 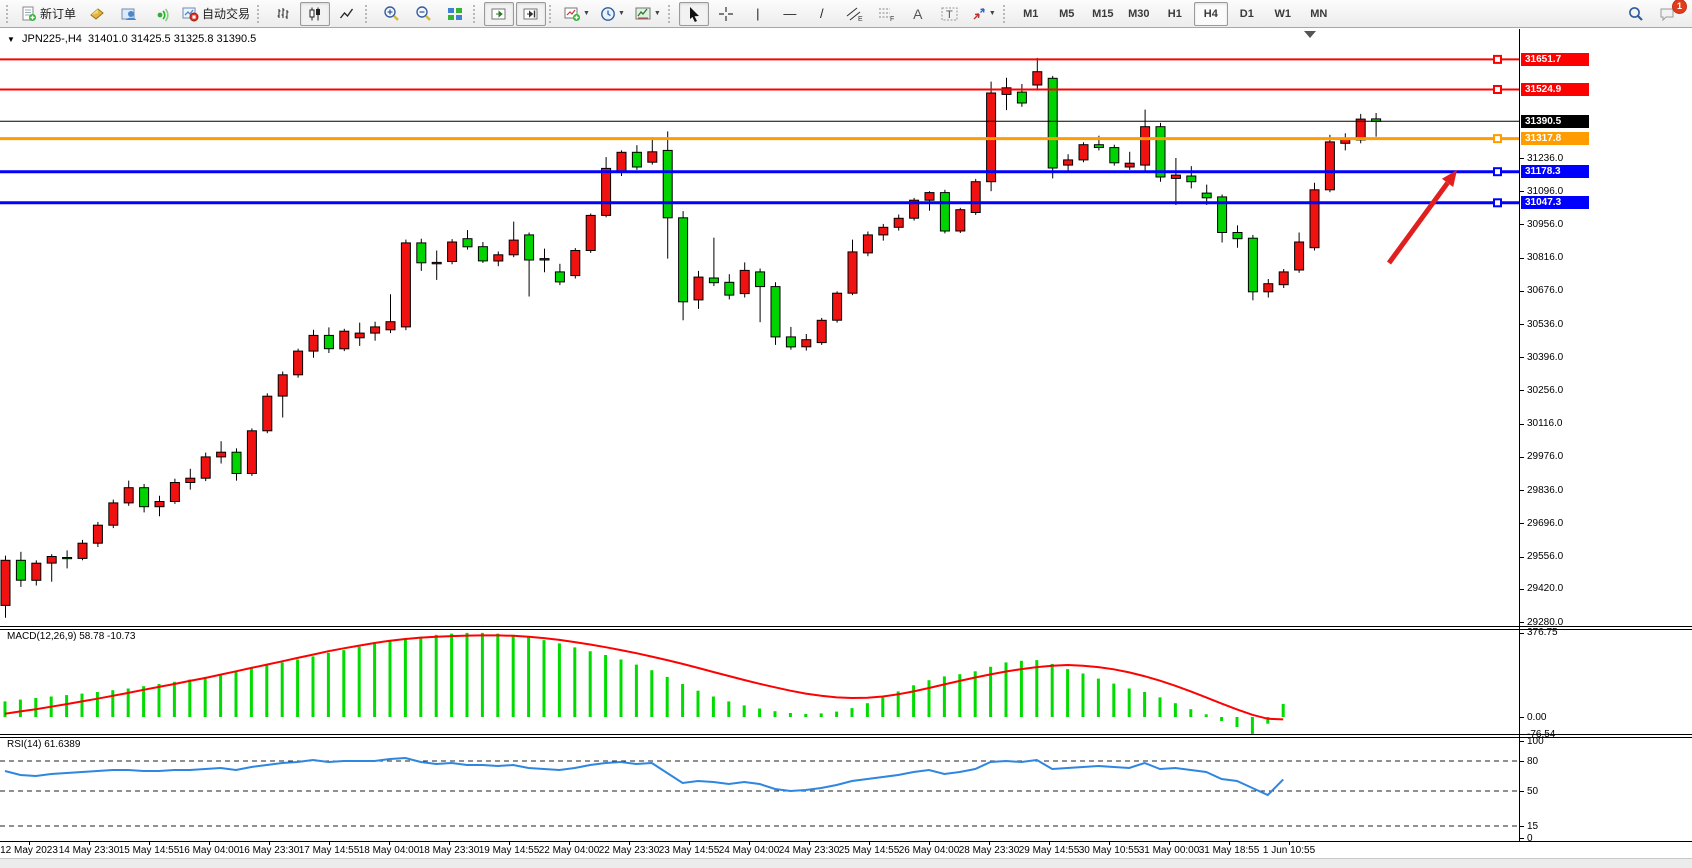 What do you see at coordinates (1535, 741) in the screenshot?
I see `rsi-tick-label: 100` at bounding box center [1535, 741].